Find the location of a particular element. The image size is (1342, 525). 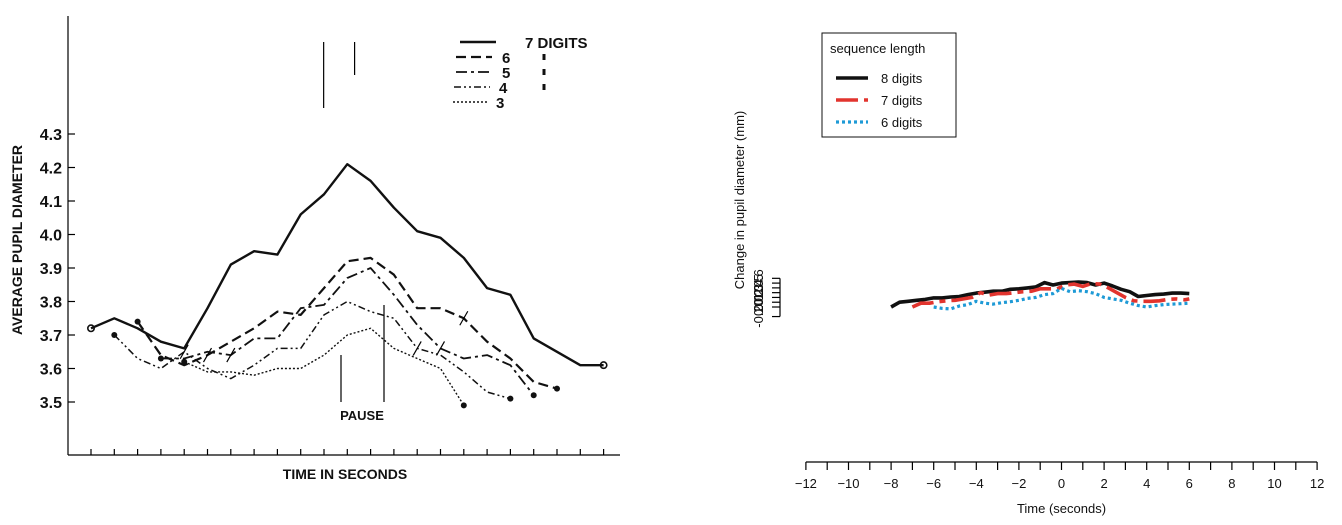

x-tick-label: 2 is located at coordinates (1103, 483).